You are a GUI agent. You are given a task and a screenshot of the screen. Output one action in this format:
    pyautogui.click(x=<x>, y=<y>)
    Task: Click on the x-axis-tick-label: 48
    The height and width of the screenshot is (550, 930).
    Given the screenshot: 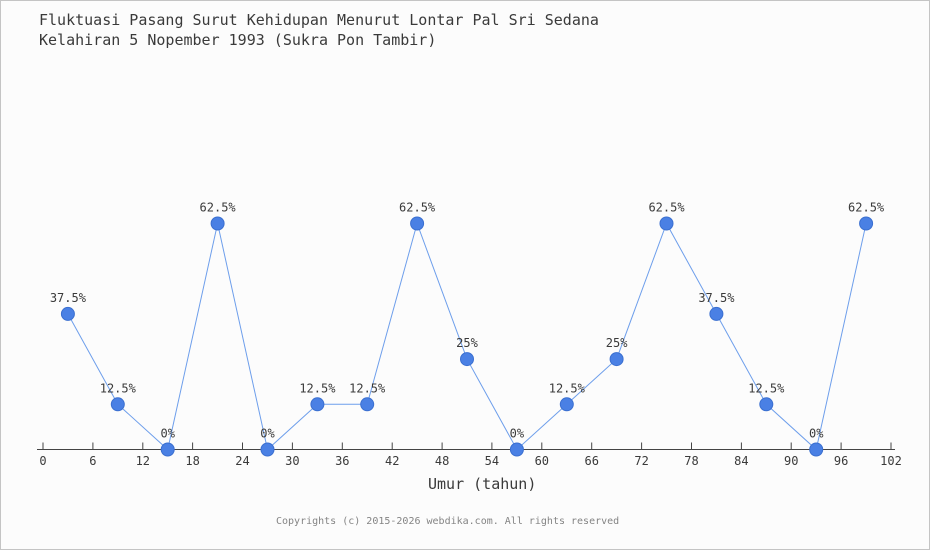 What is the action you would take?
    pyautogui.click(x=442, y=461)
    